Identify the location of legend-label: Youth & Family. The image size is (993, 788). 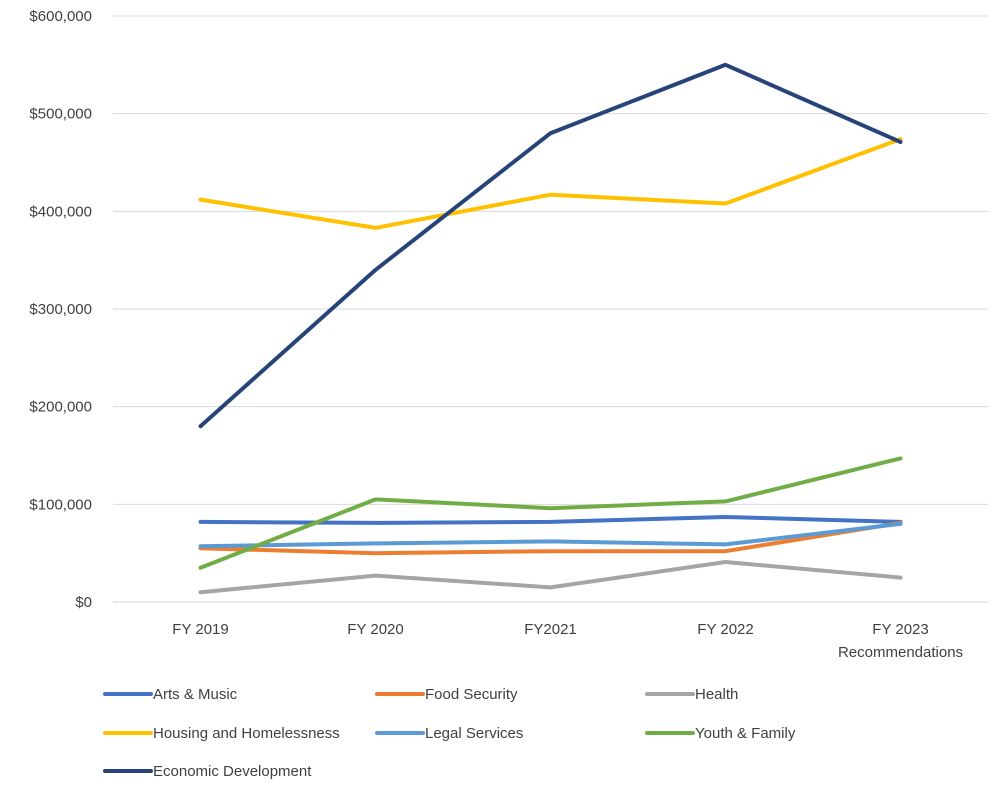
(745, 733).